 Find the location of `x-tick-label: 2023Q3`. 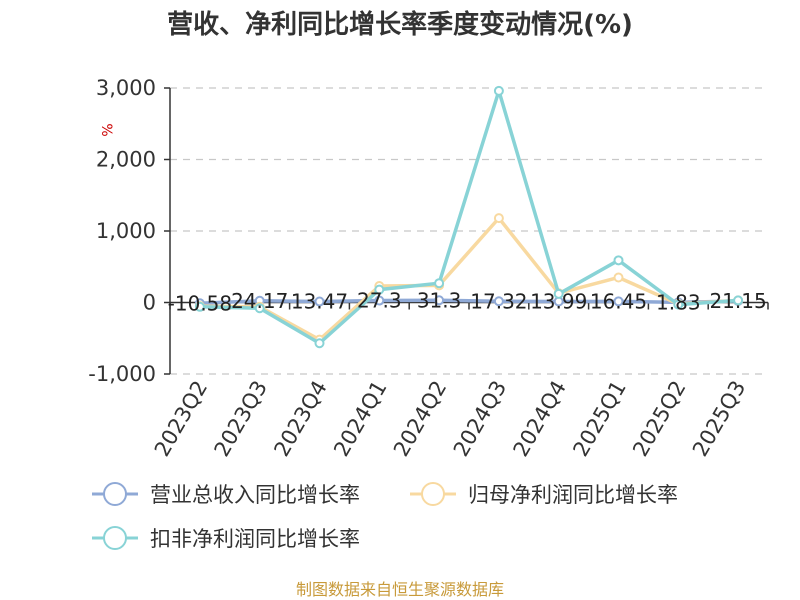

x-tick-label: 2023Q3 is located at coordinates (241, 419).